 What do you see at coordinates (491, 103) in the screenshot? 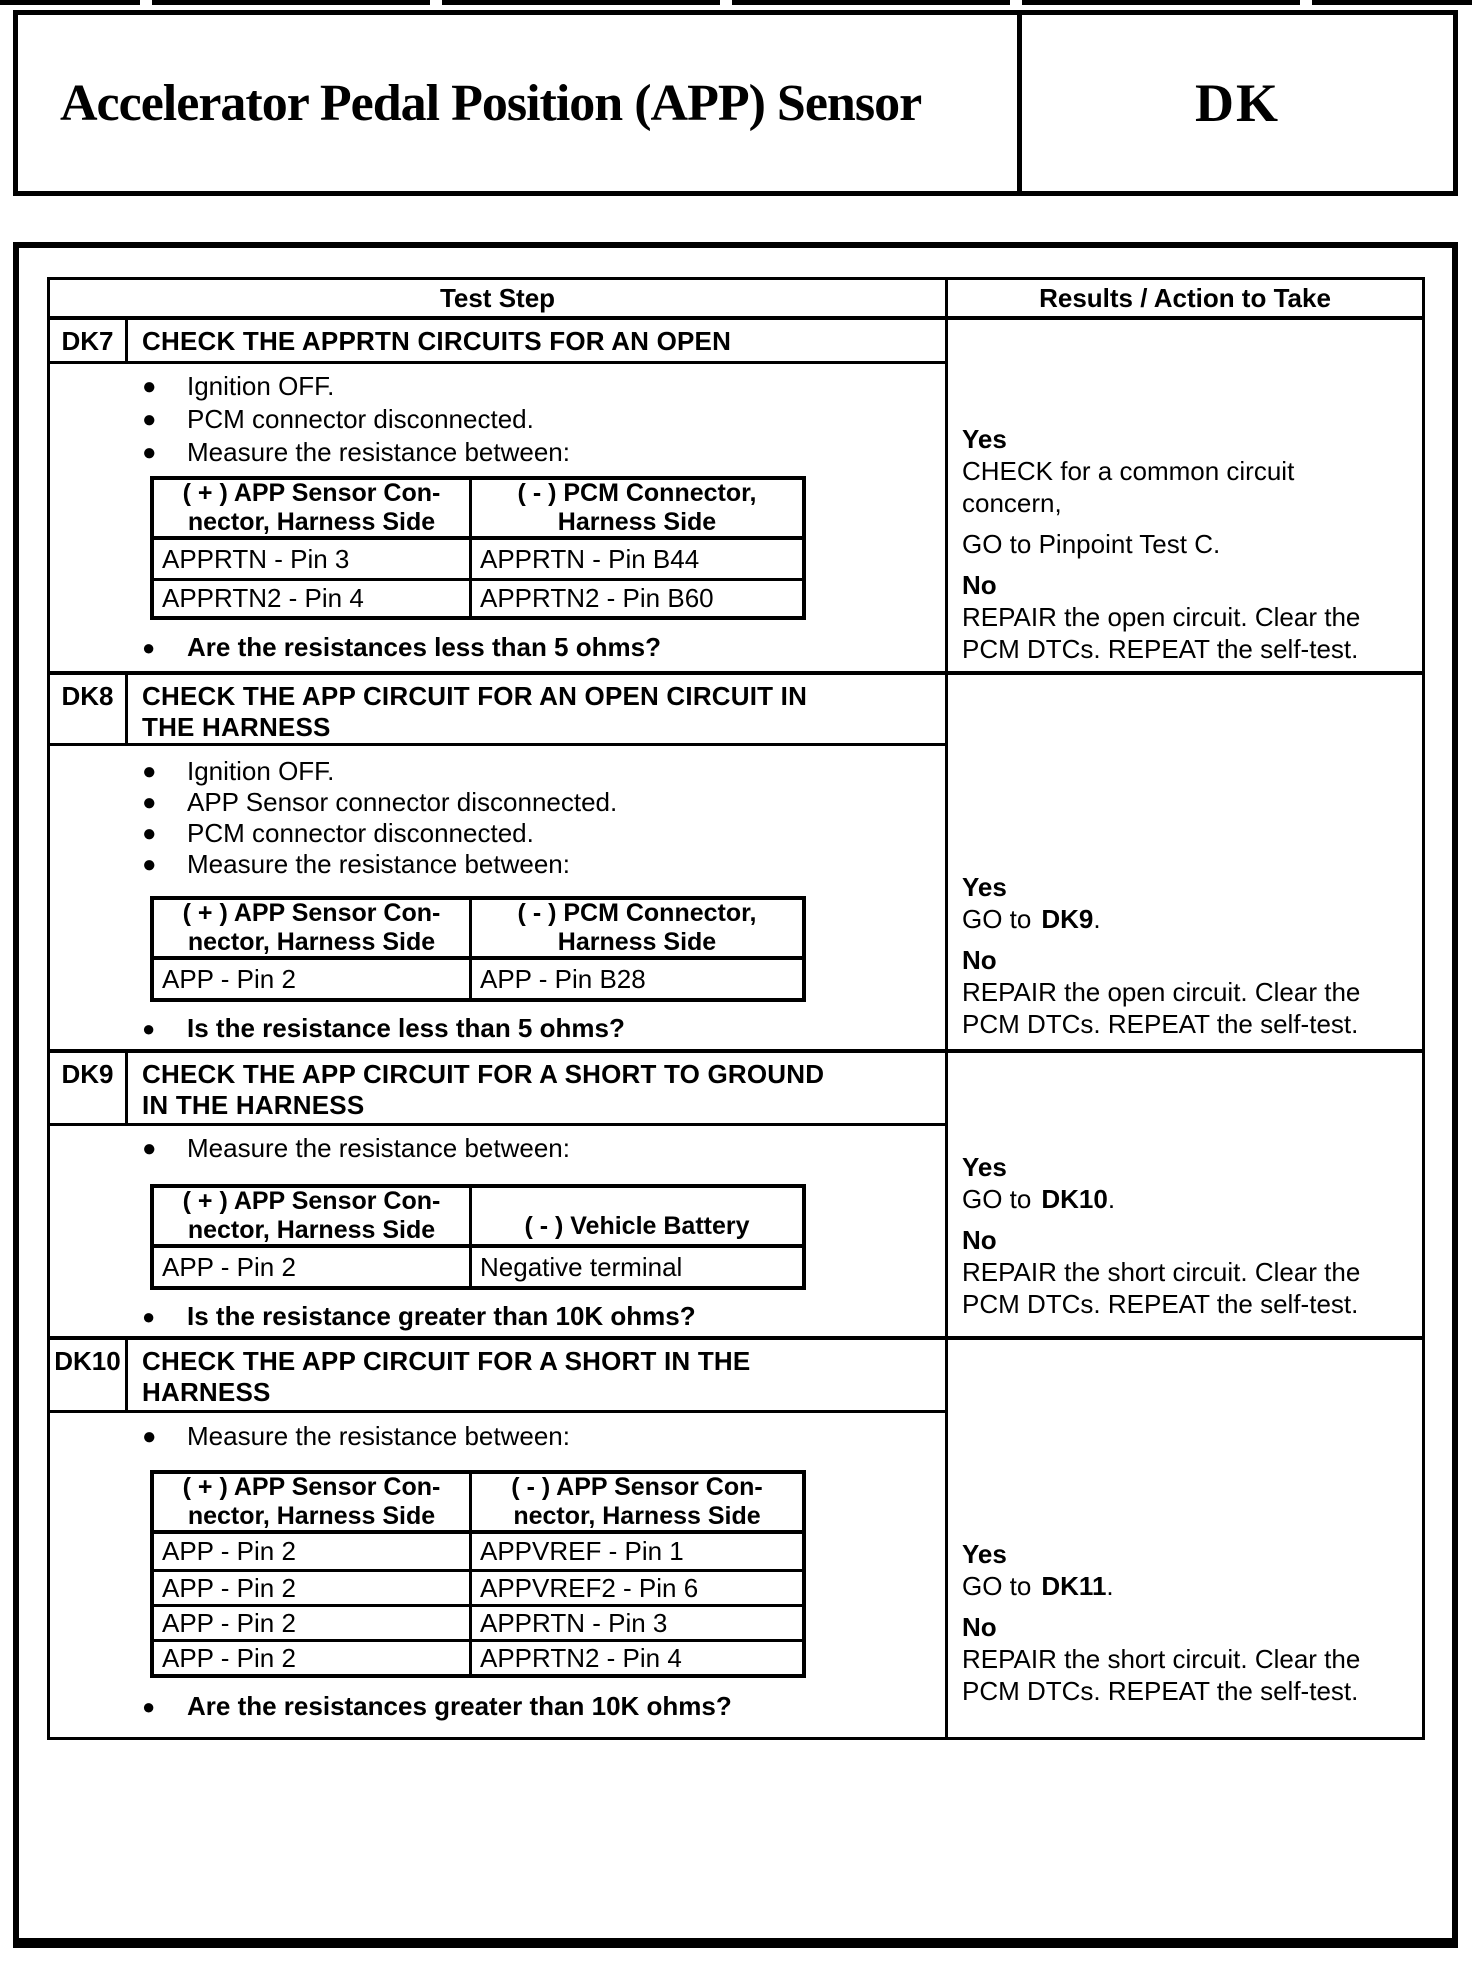
I see `page-title: Accelerator Pedal Position (APP) Sensor` at bounding box center [491, 103].